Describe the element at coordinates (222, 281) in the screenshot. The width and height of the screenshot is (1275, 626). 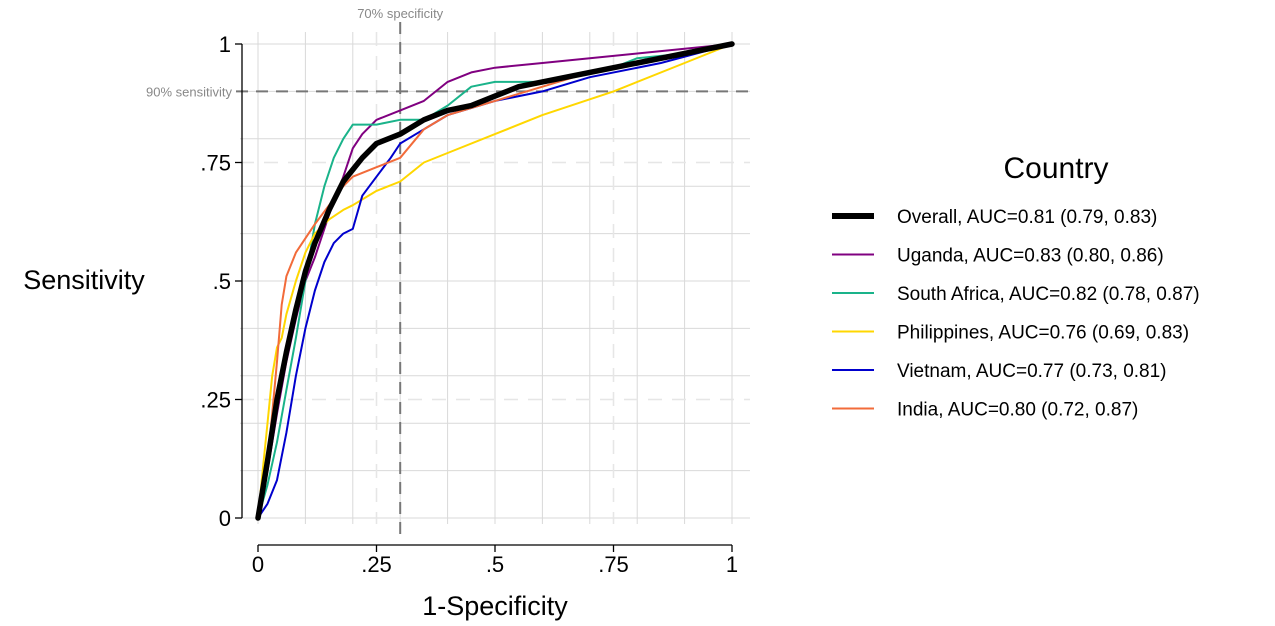
I see `y-tick-label: .5` at that location.